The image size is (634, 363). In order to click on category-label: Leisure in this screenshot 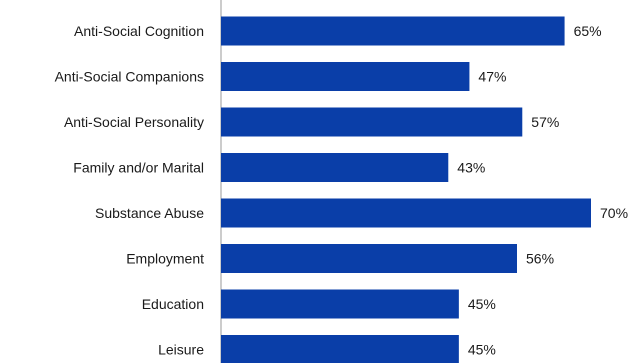, I will do `click(181, 350)`.